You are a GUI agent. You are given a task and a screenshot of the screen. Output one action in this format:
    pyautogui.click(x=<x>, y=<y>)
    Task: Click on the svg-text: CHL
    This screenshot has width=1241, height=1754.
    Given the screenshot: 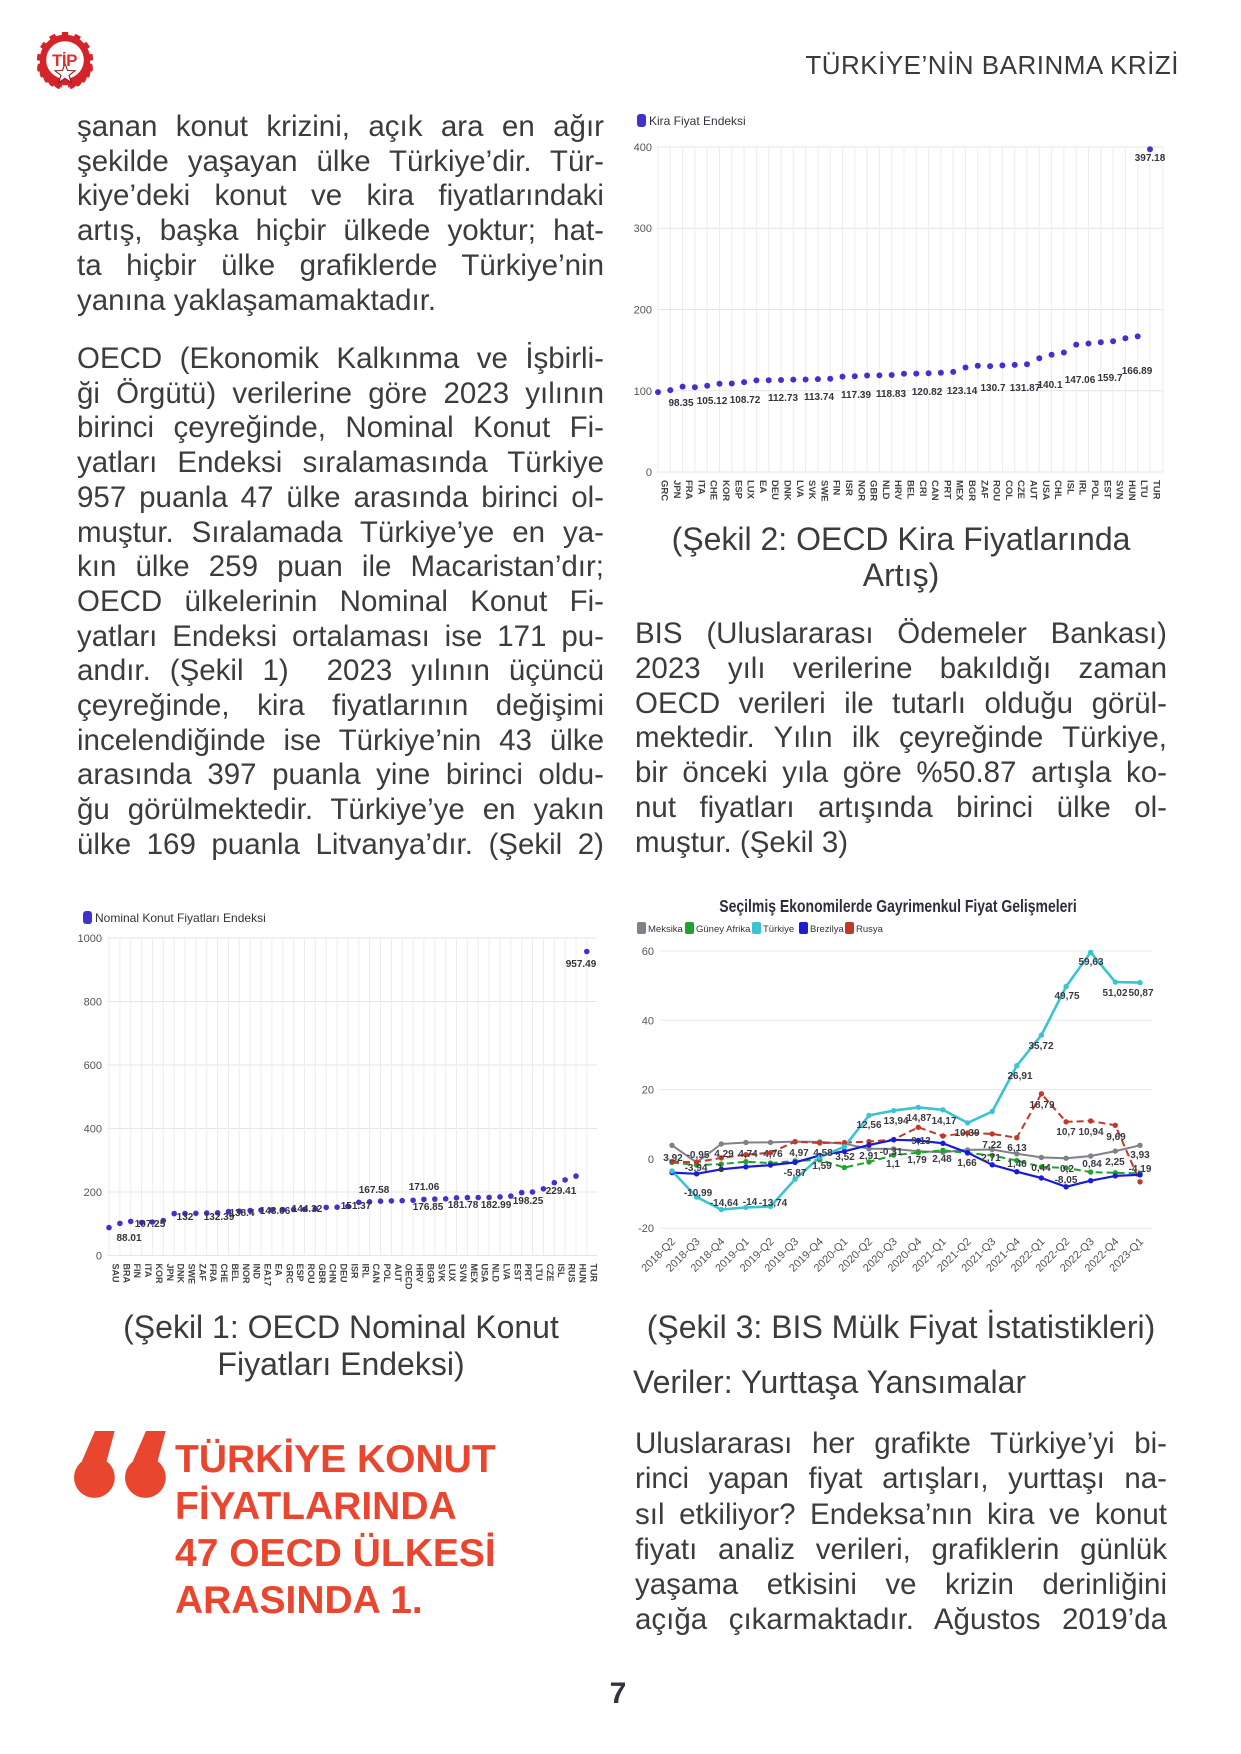 What is the action you would take?
    pyautogui.click(x=1057, y=490)
    